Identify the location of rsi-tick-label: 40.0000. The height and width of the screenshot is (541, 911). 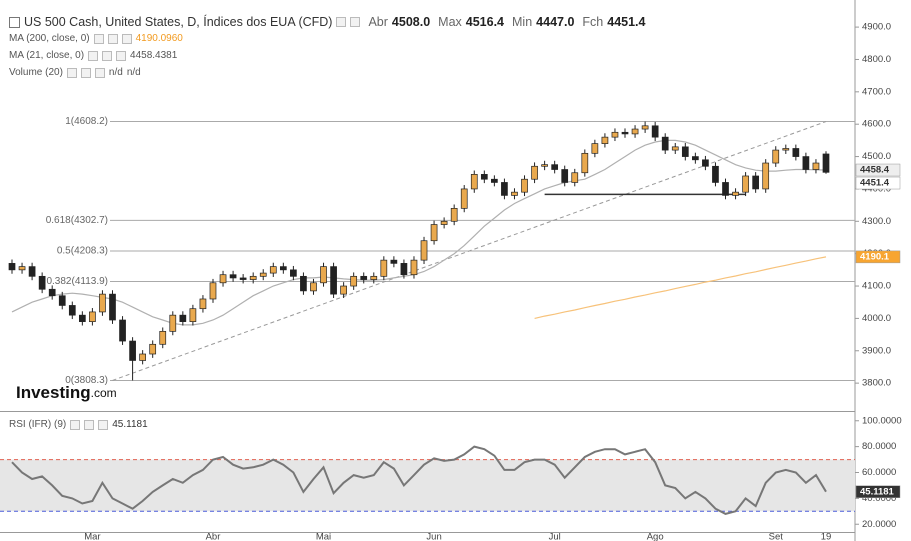
(879, 498).